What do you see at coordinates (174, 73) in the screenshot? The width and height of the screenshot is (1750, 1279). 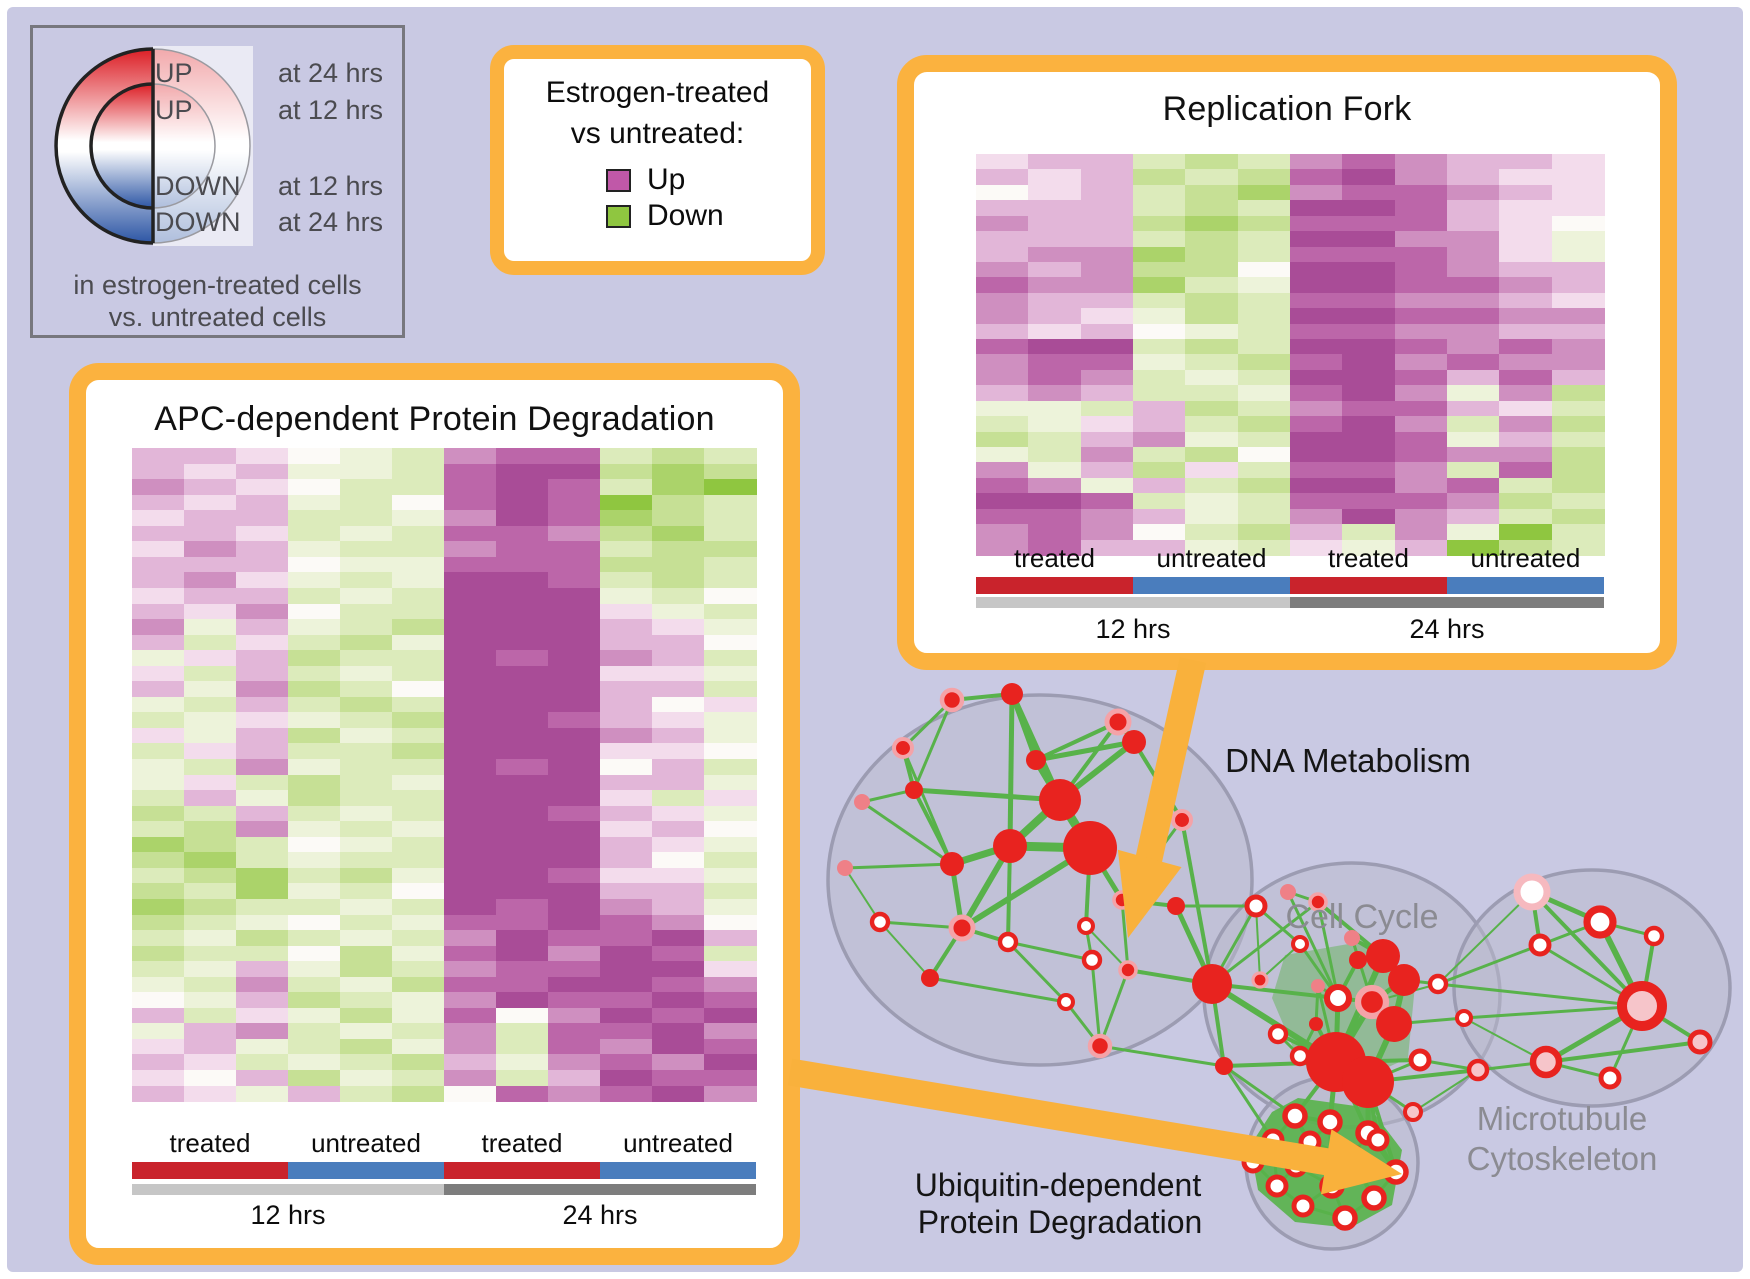 I see `legend-row-up24-word: UP` at bounding box center [174, 73].